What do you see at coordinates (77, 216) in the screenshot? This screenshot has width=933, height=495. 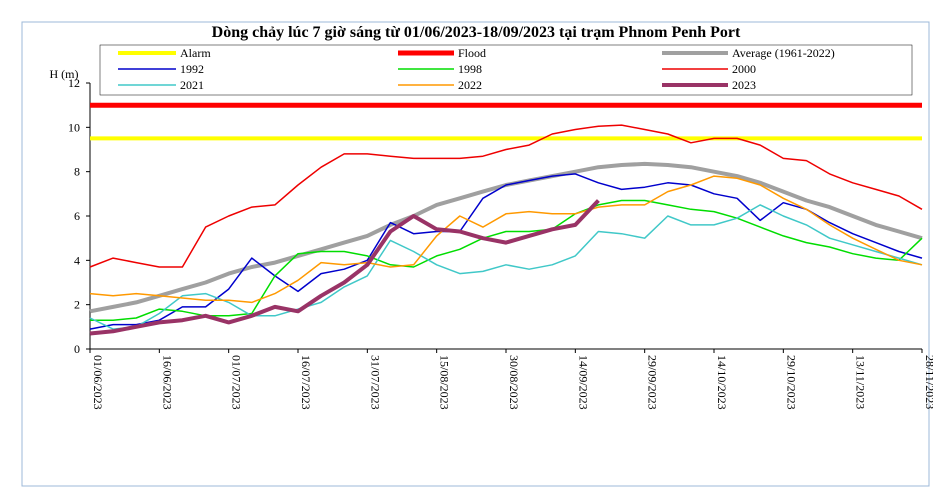 I see `y-tick-label: 6` at bounding box center [77, 216].